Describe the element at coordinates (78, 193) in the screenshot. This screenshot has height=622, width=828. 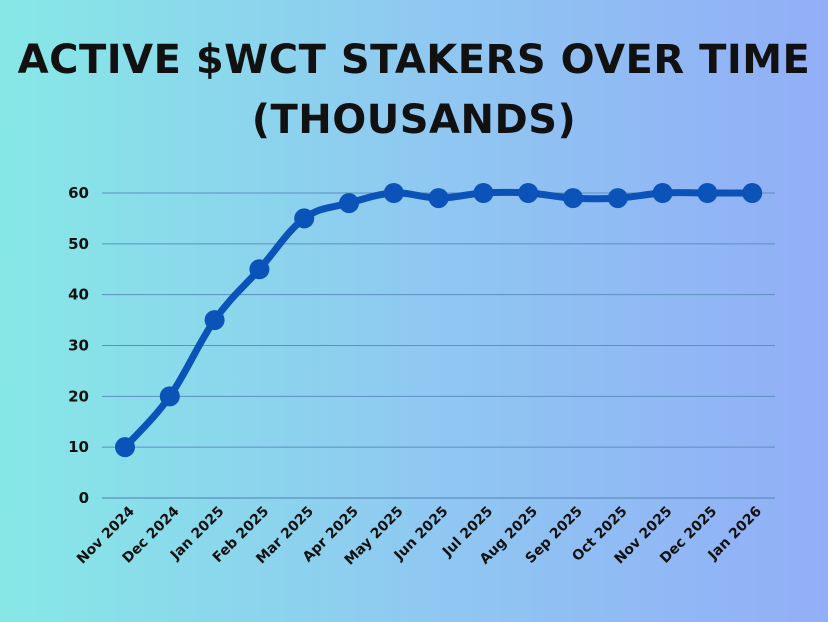
I see `y-tick-label: 60` at that location.